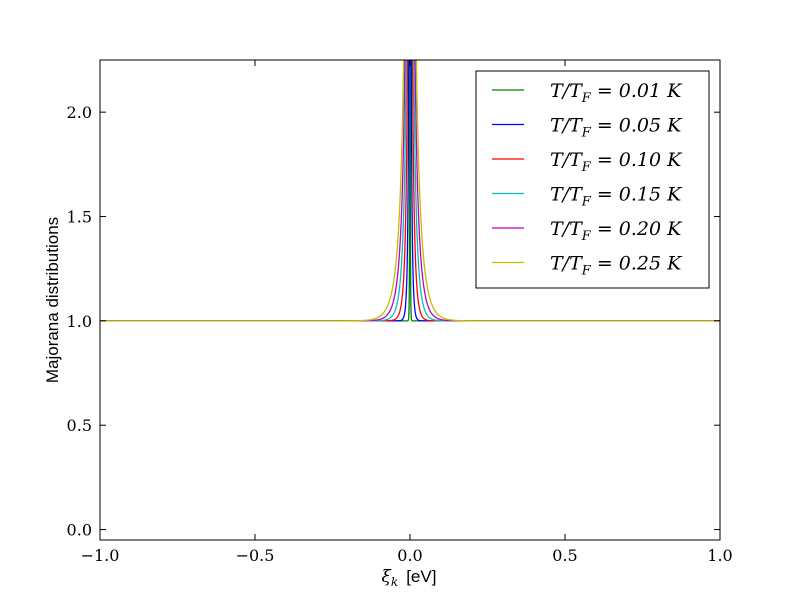 The image size is (800, 605). I want to click on legend-label-1: T/TF = 0.01 K, so click(616, 93).